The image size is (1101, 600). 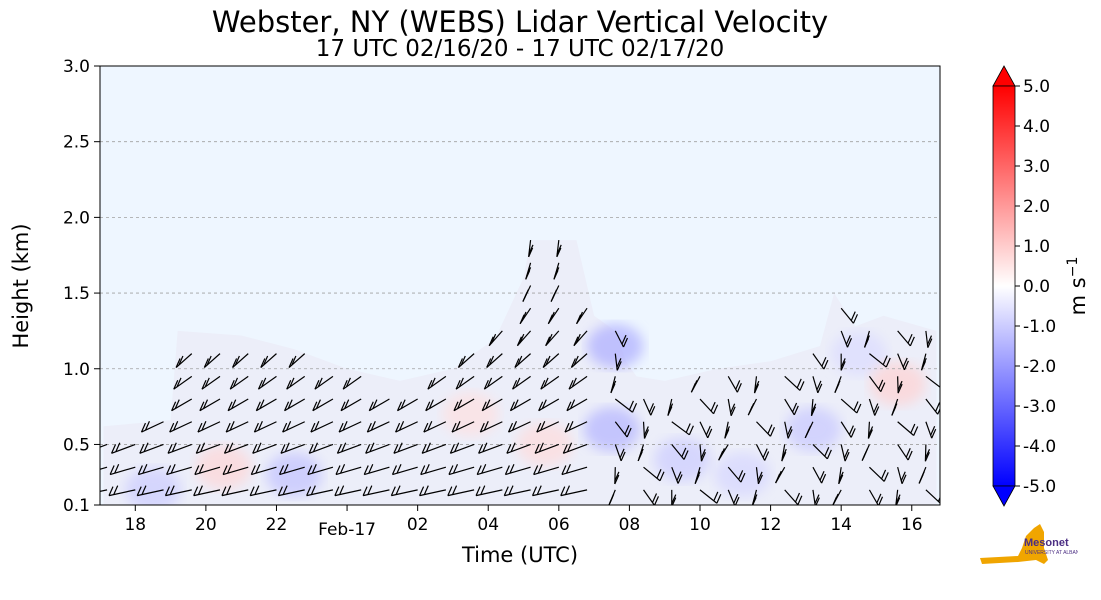 I want to click on x-tick-label: 10, so click(x=700, y=525).